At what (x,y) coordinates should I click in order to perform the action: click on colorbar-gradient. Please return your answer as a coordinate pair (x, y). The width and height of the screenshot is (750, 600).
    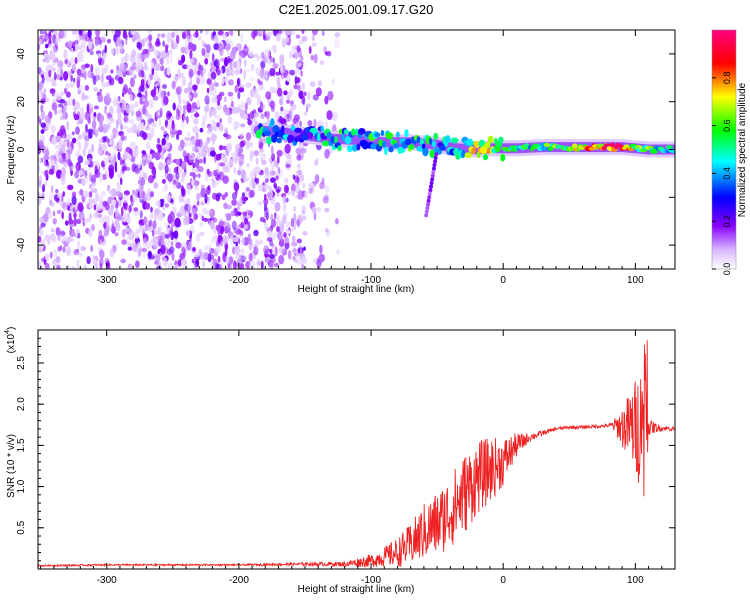
    Looking at the image, I should click on (724, 149).